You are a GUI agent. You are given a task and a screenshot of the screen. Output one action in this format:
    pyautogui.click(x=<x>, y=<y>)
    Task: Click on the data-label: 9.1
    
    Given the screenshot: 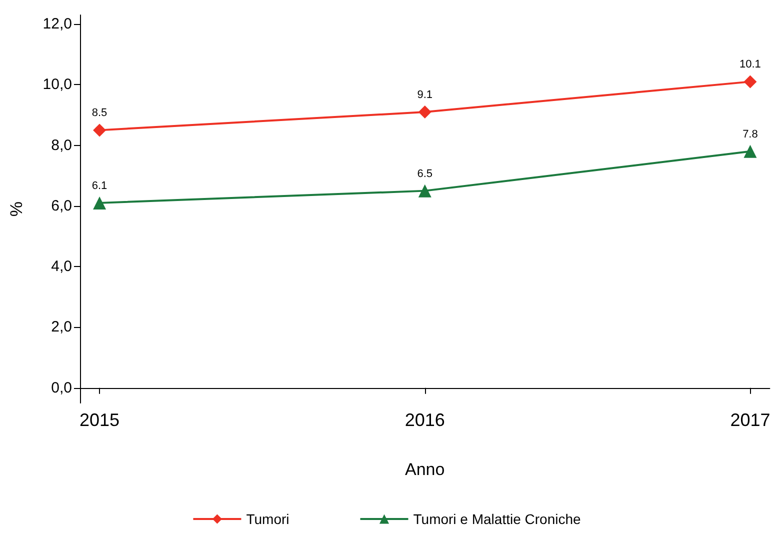 What is the action you would take?
    pyautogui.click(x=425, y=95)
    